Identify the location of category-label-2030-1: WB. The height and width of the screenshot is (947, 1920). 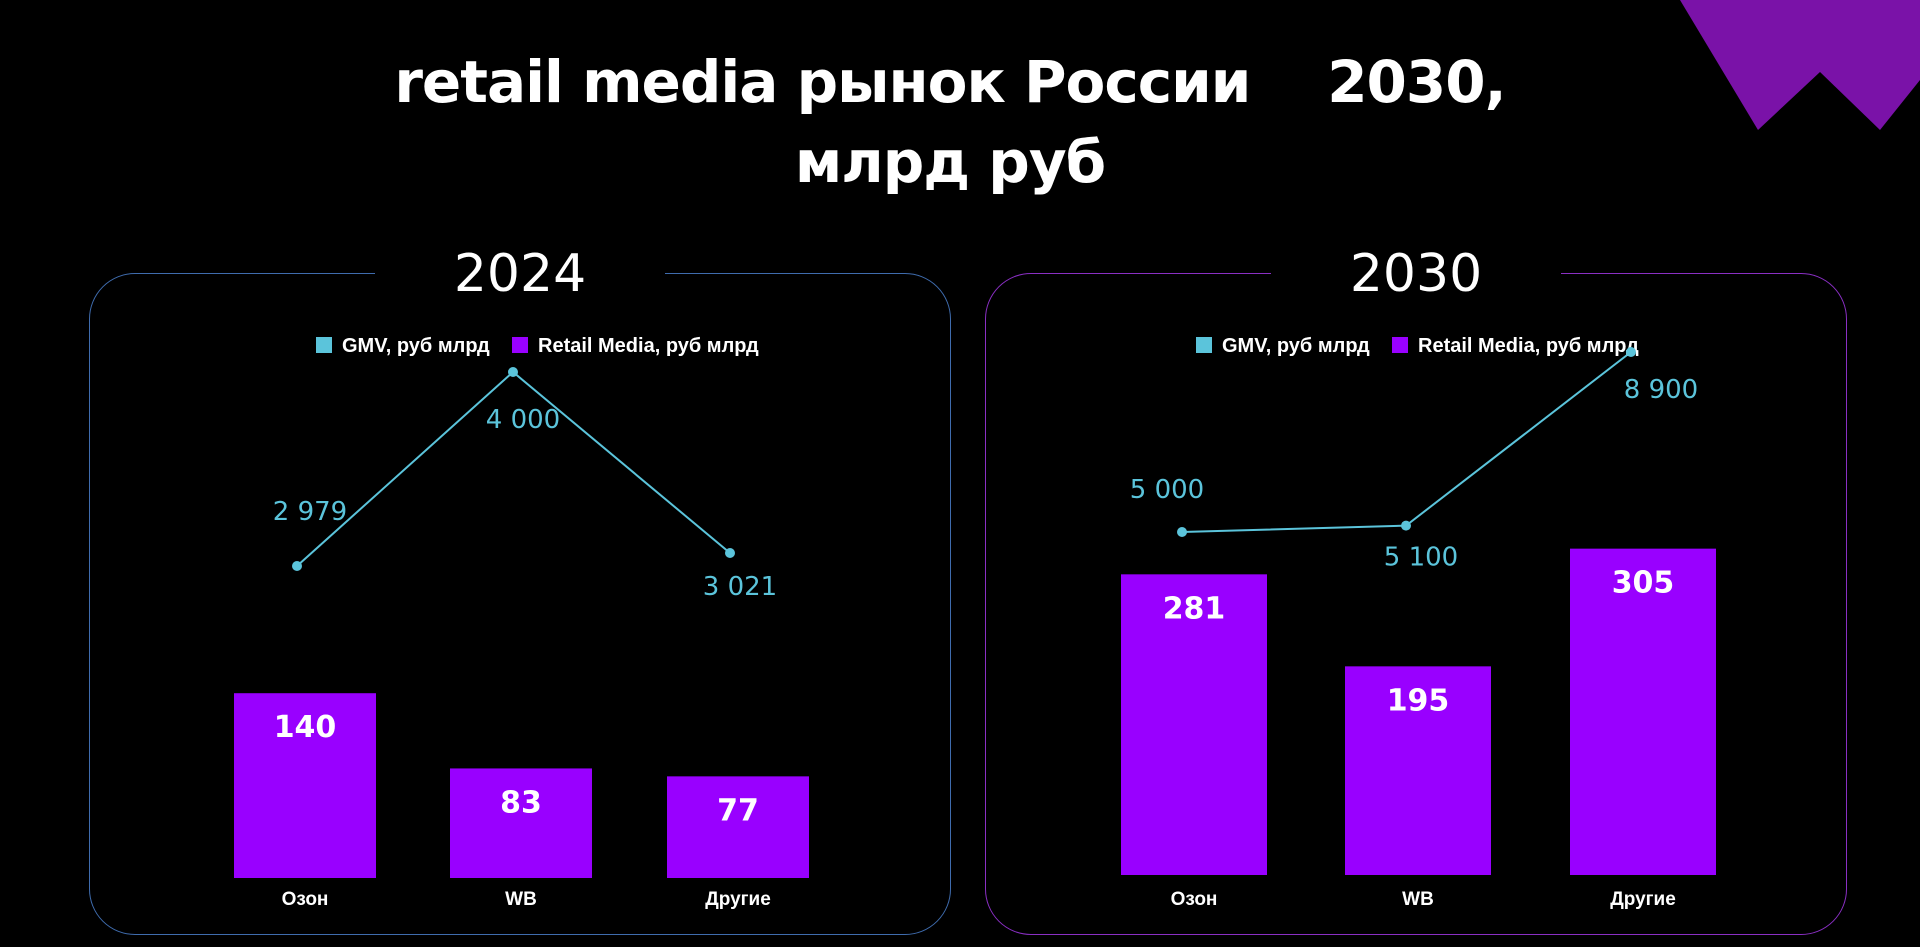
(1418, 899).